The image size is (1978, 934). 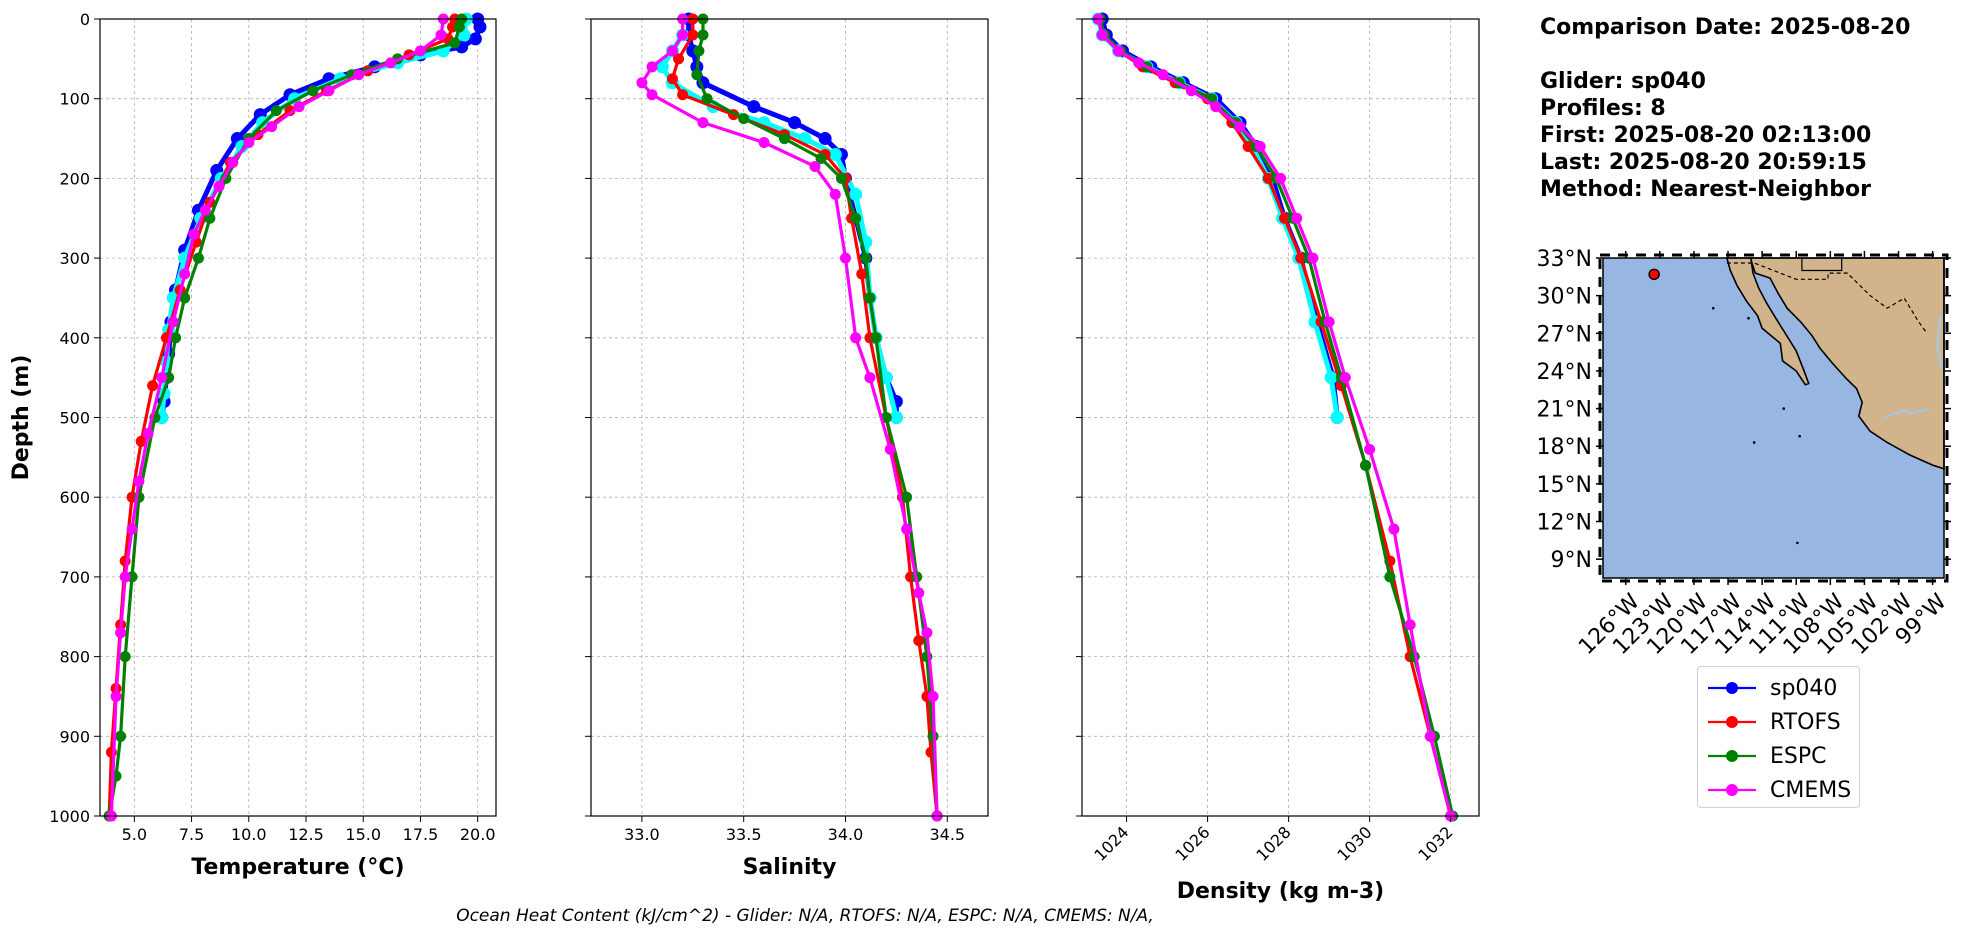 I want to click on x-tick-label: 1024, so click(x=1111, y=844).